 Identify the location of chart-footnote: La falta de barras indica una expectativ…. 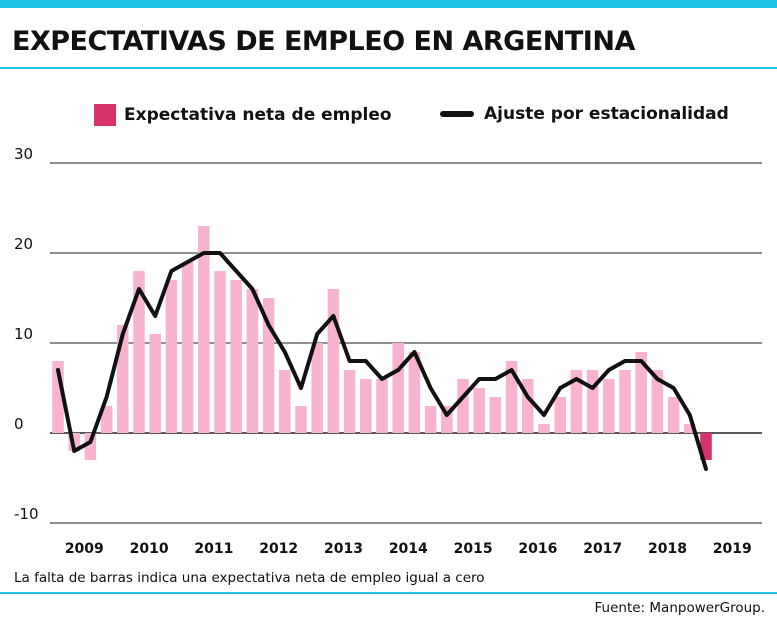
(249, 578).